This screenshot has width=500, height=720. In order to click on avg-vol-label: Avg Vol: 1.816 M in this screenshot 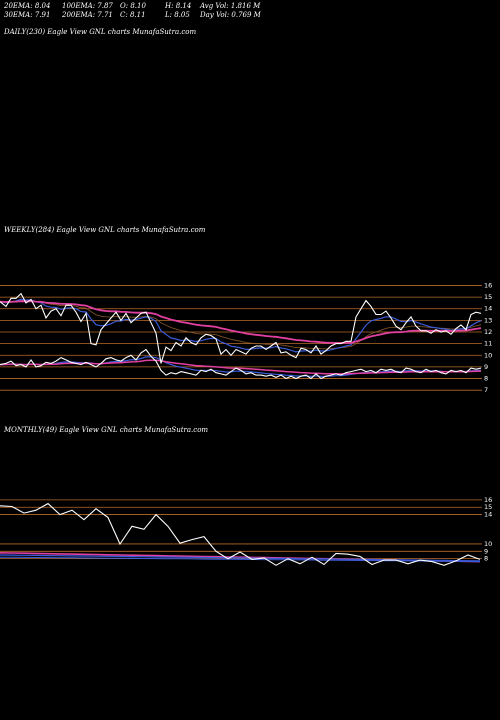, I will do `click(230, 6)`.